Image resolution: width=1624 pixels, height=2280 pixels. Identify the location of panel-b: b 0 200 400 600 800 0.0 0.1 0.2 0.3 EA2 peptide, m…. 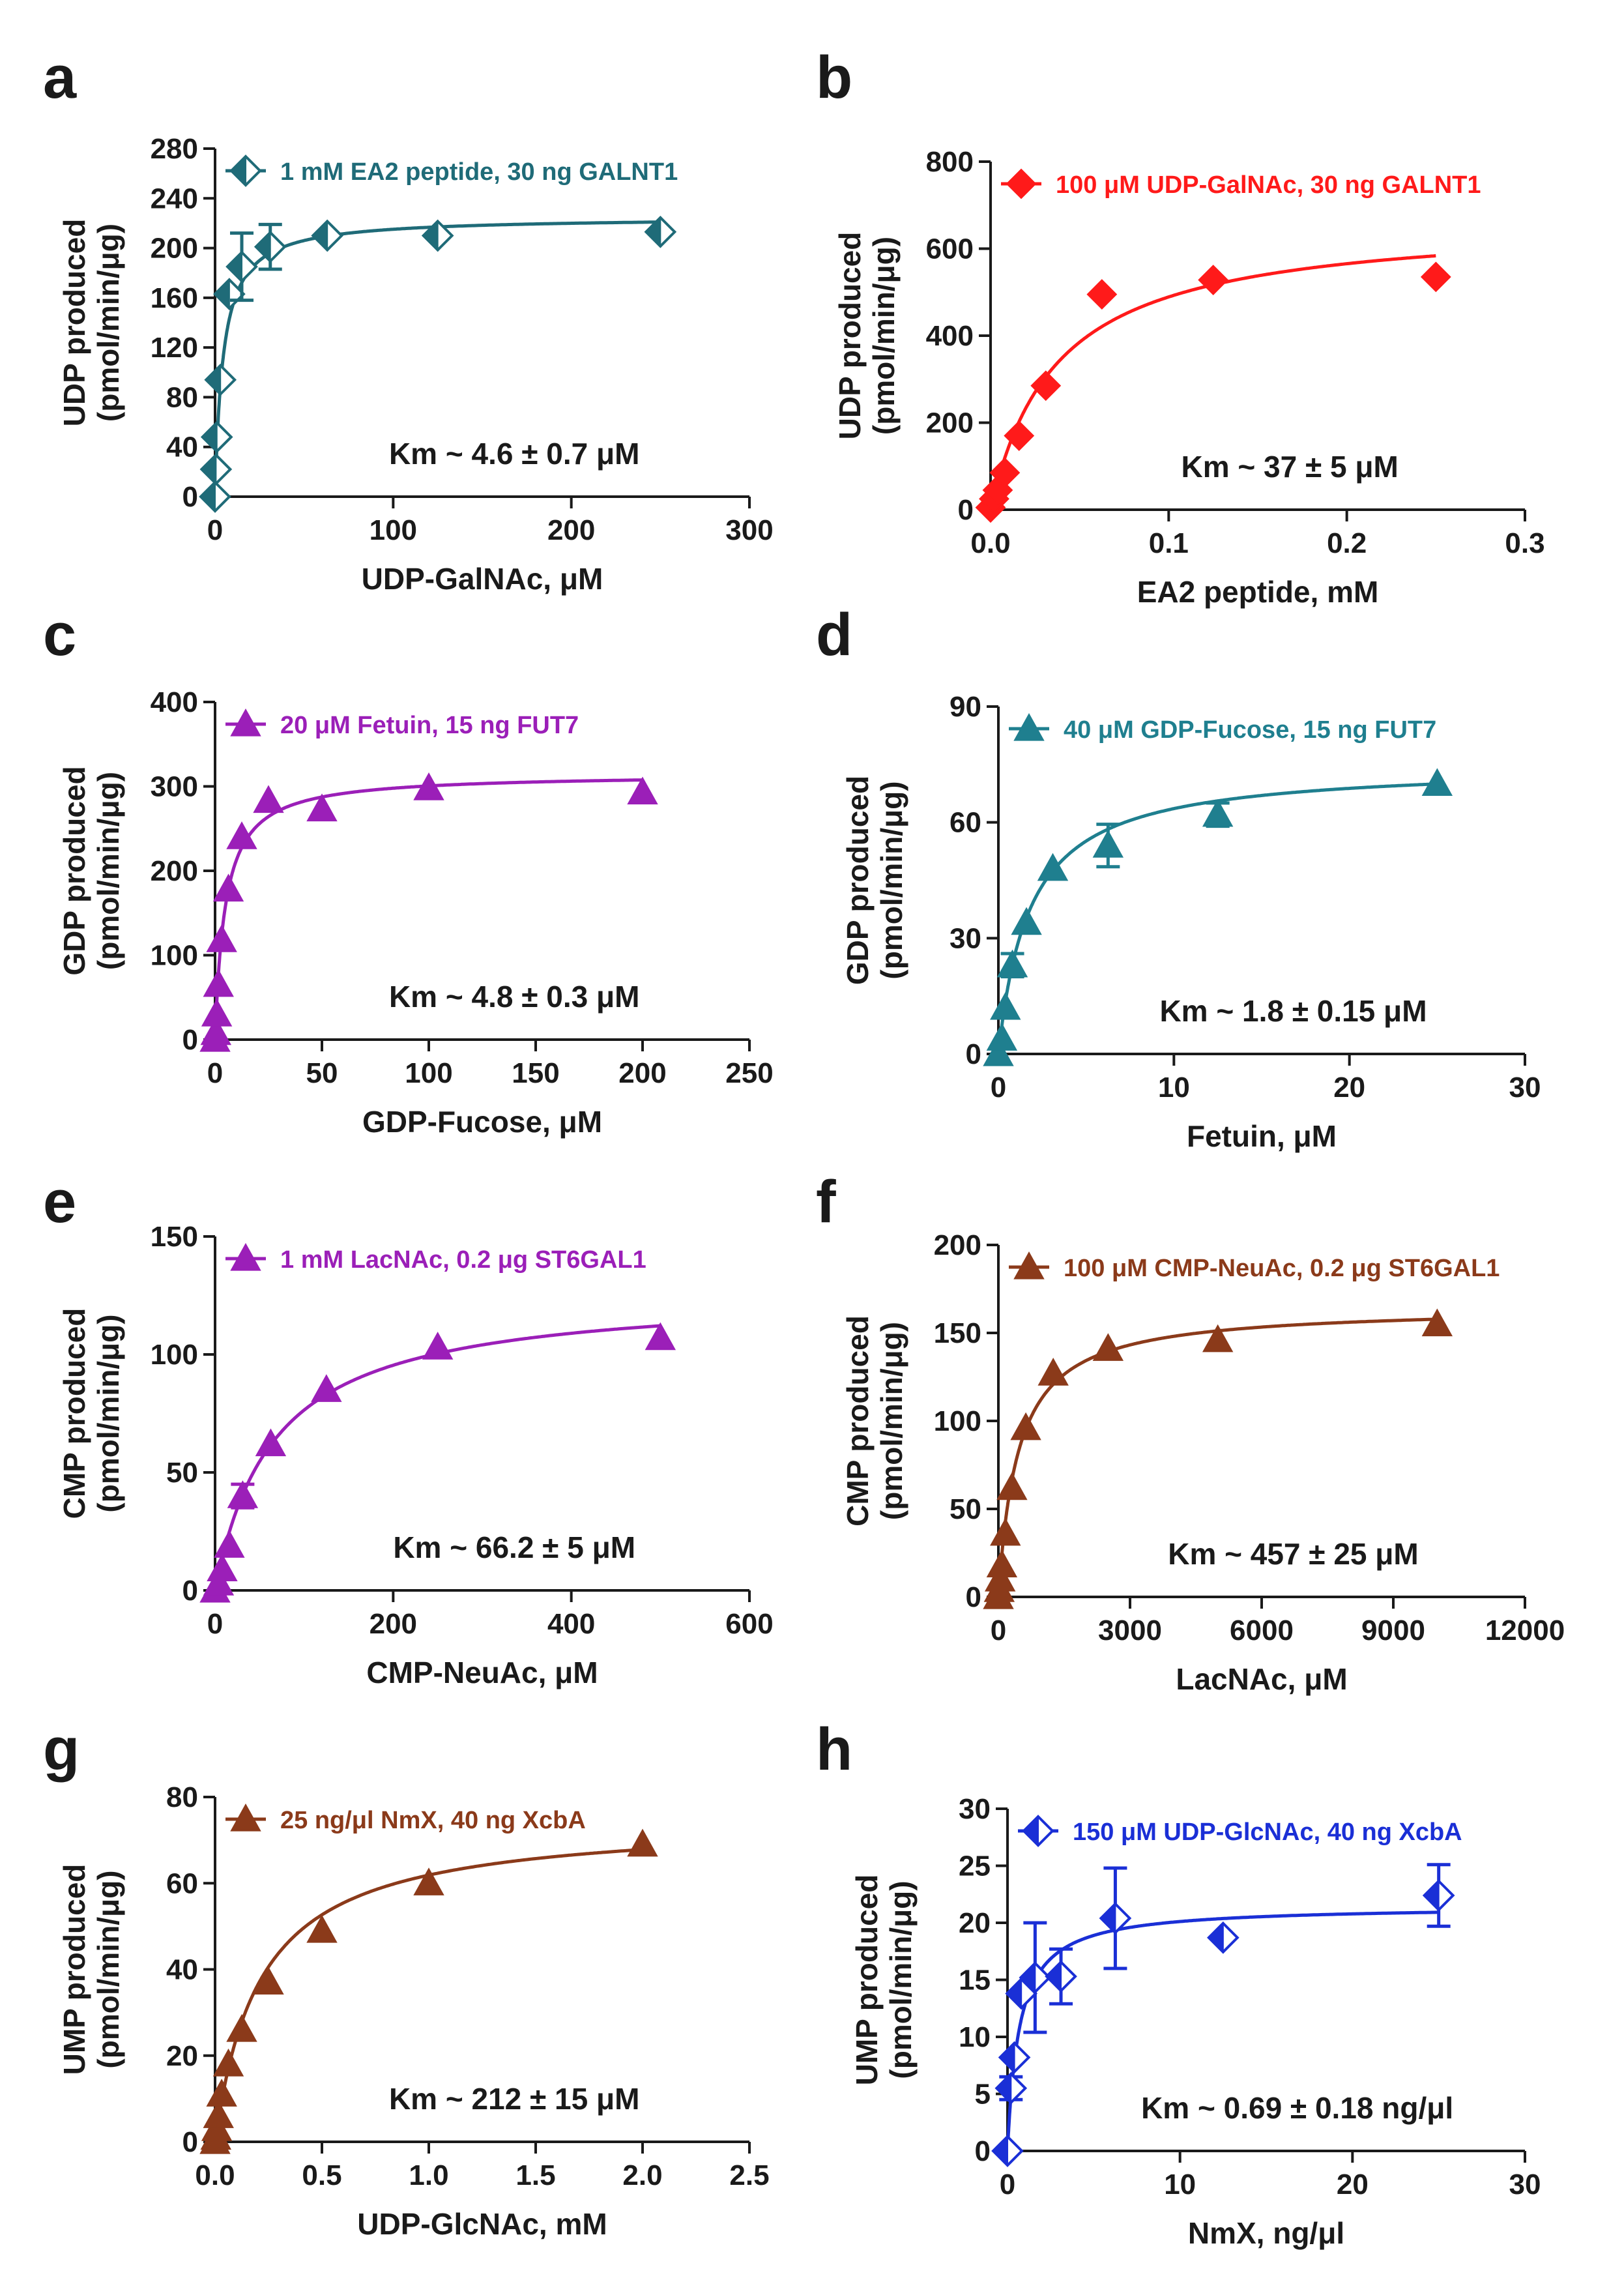
(1180, 326).